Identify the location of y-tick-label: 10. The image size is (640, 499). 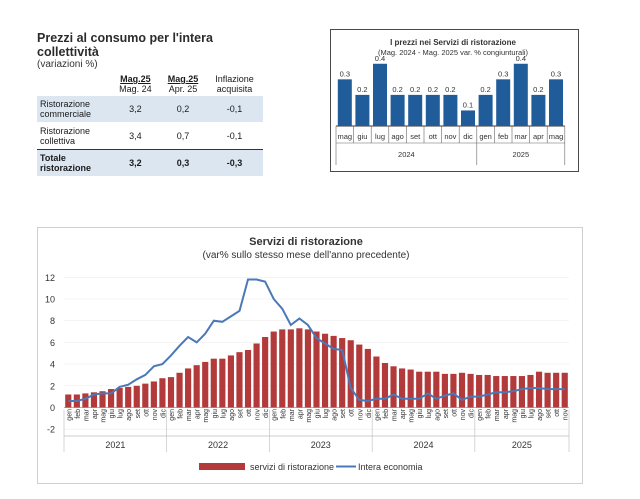
(50, 300).